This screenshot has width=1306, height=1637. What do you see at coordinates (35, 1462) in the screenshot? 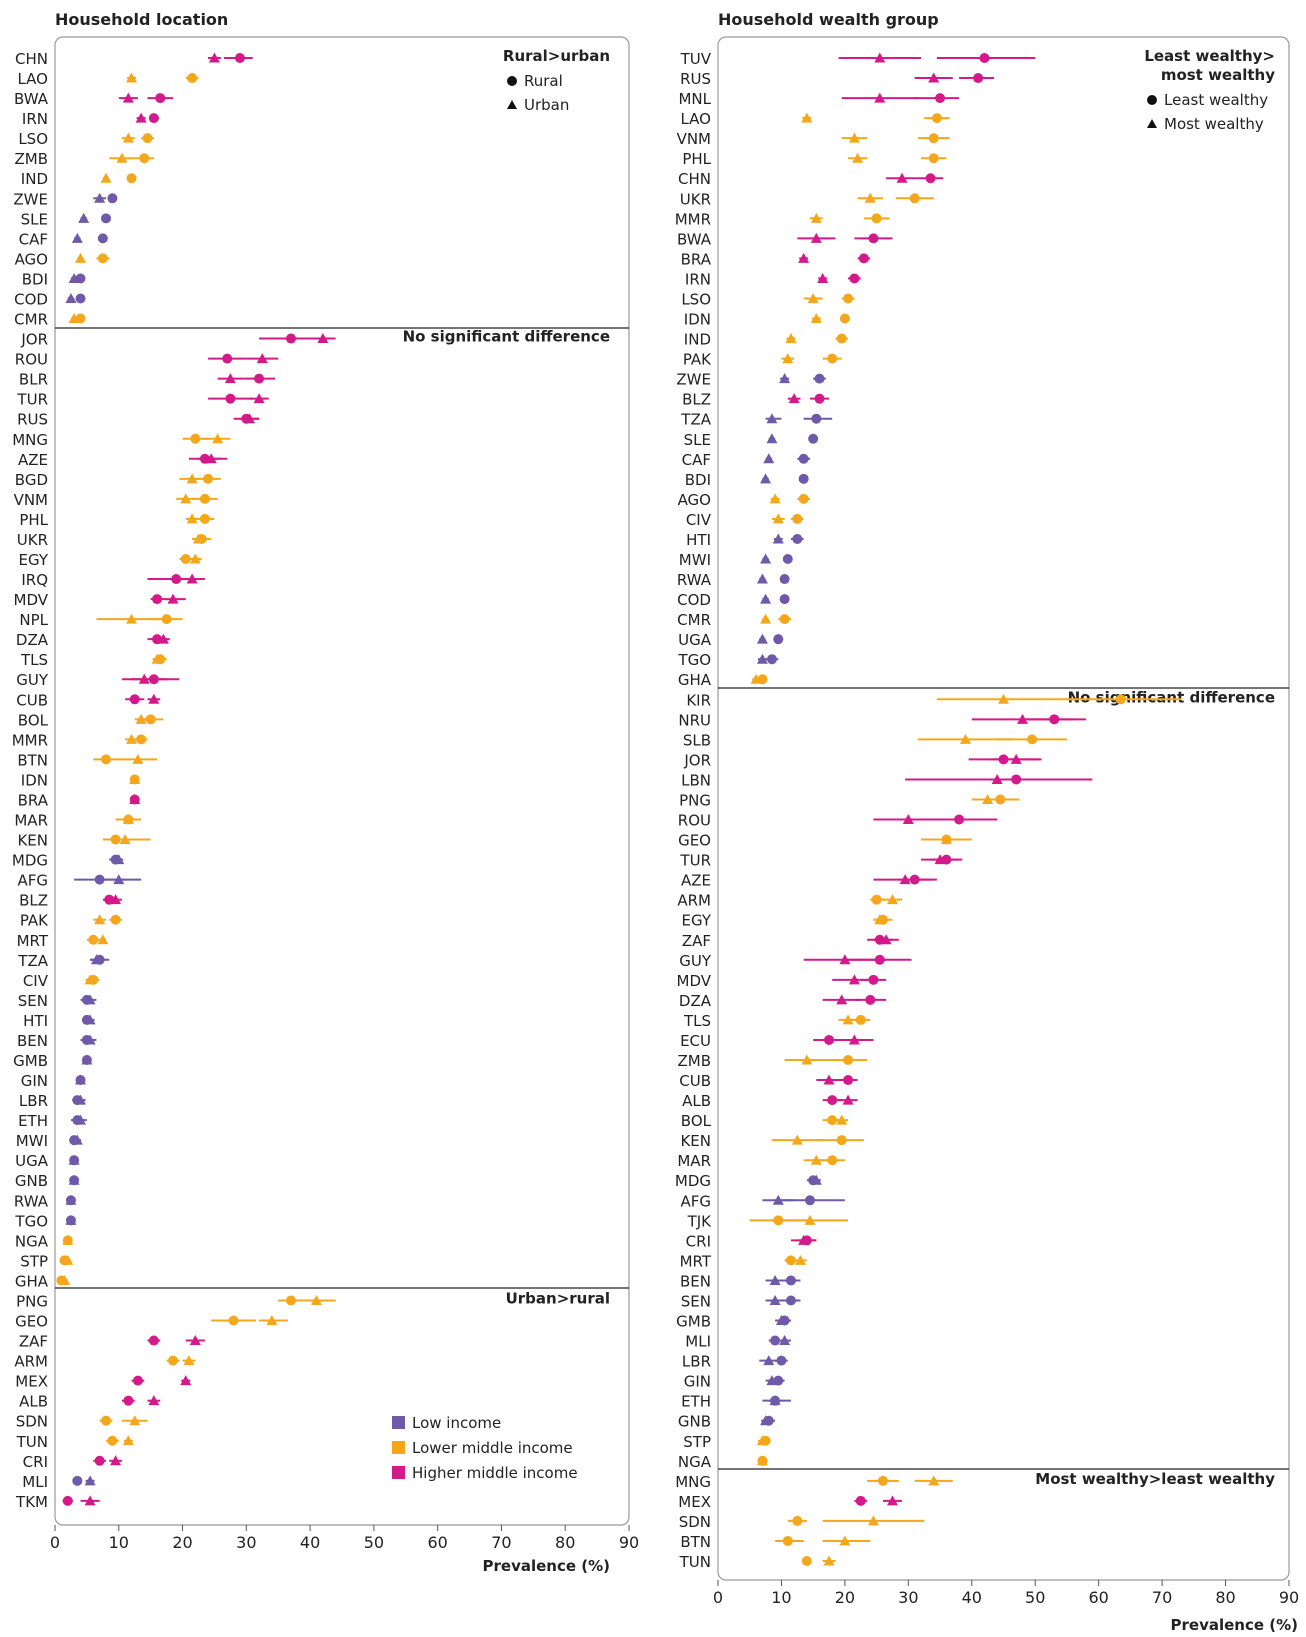
I see `country-label: CRI` at bounding box center [35, 1462].